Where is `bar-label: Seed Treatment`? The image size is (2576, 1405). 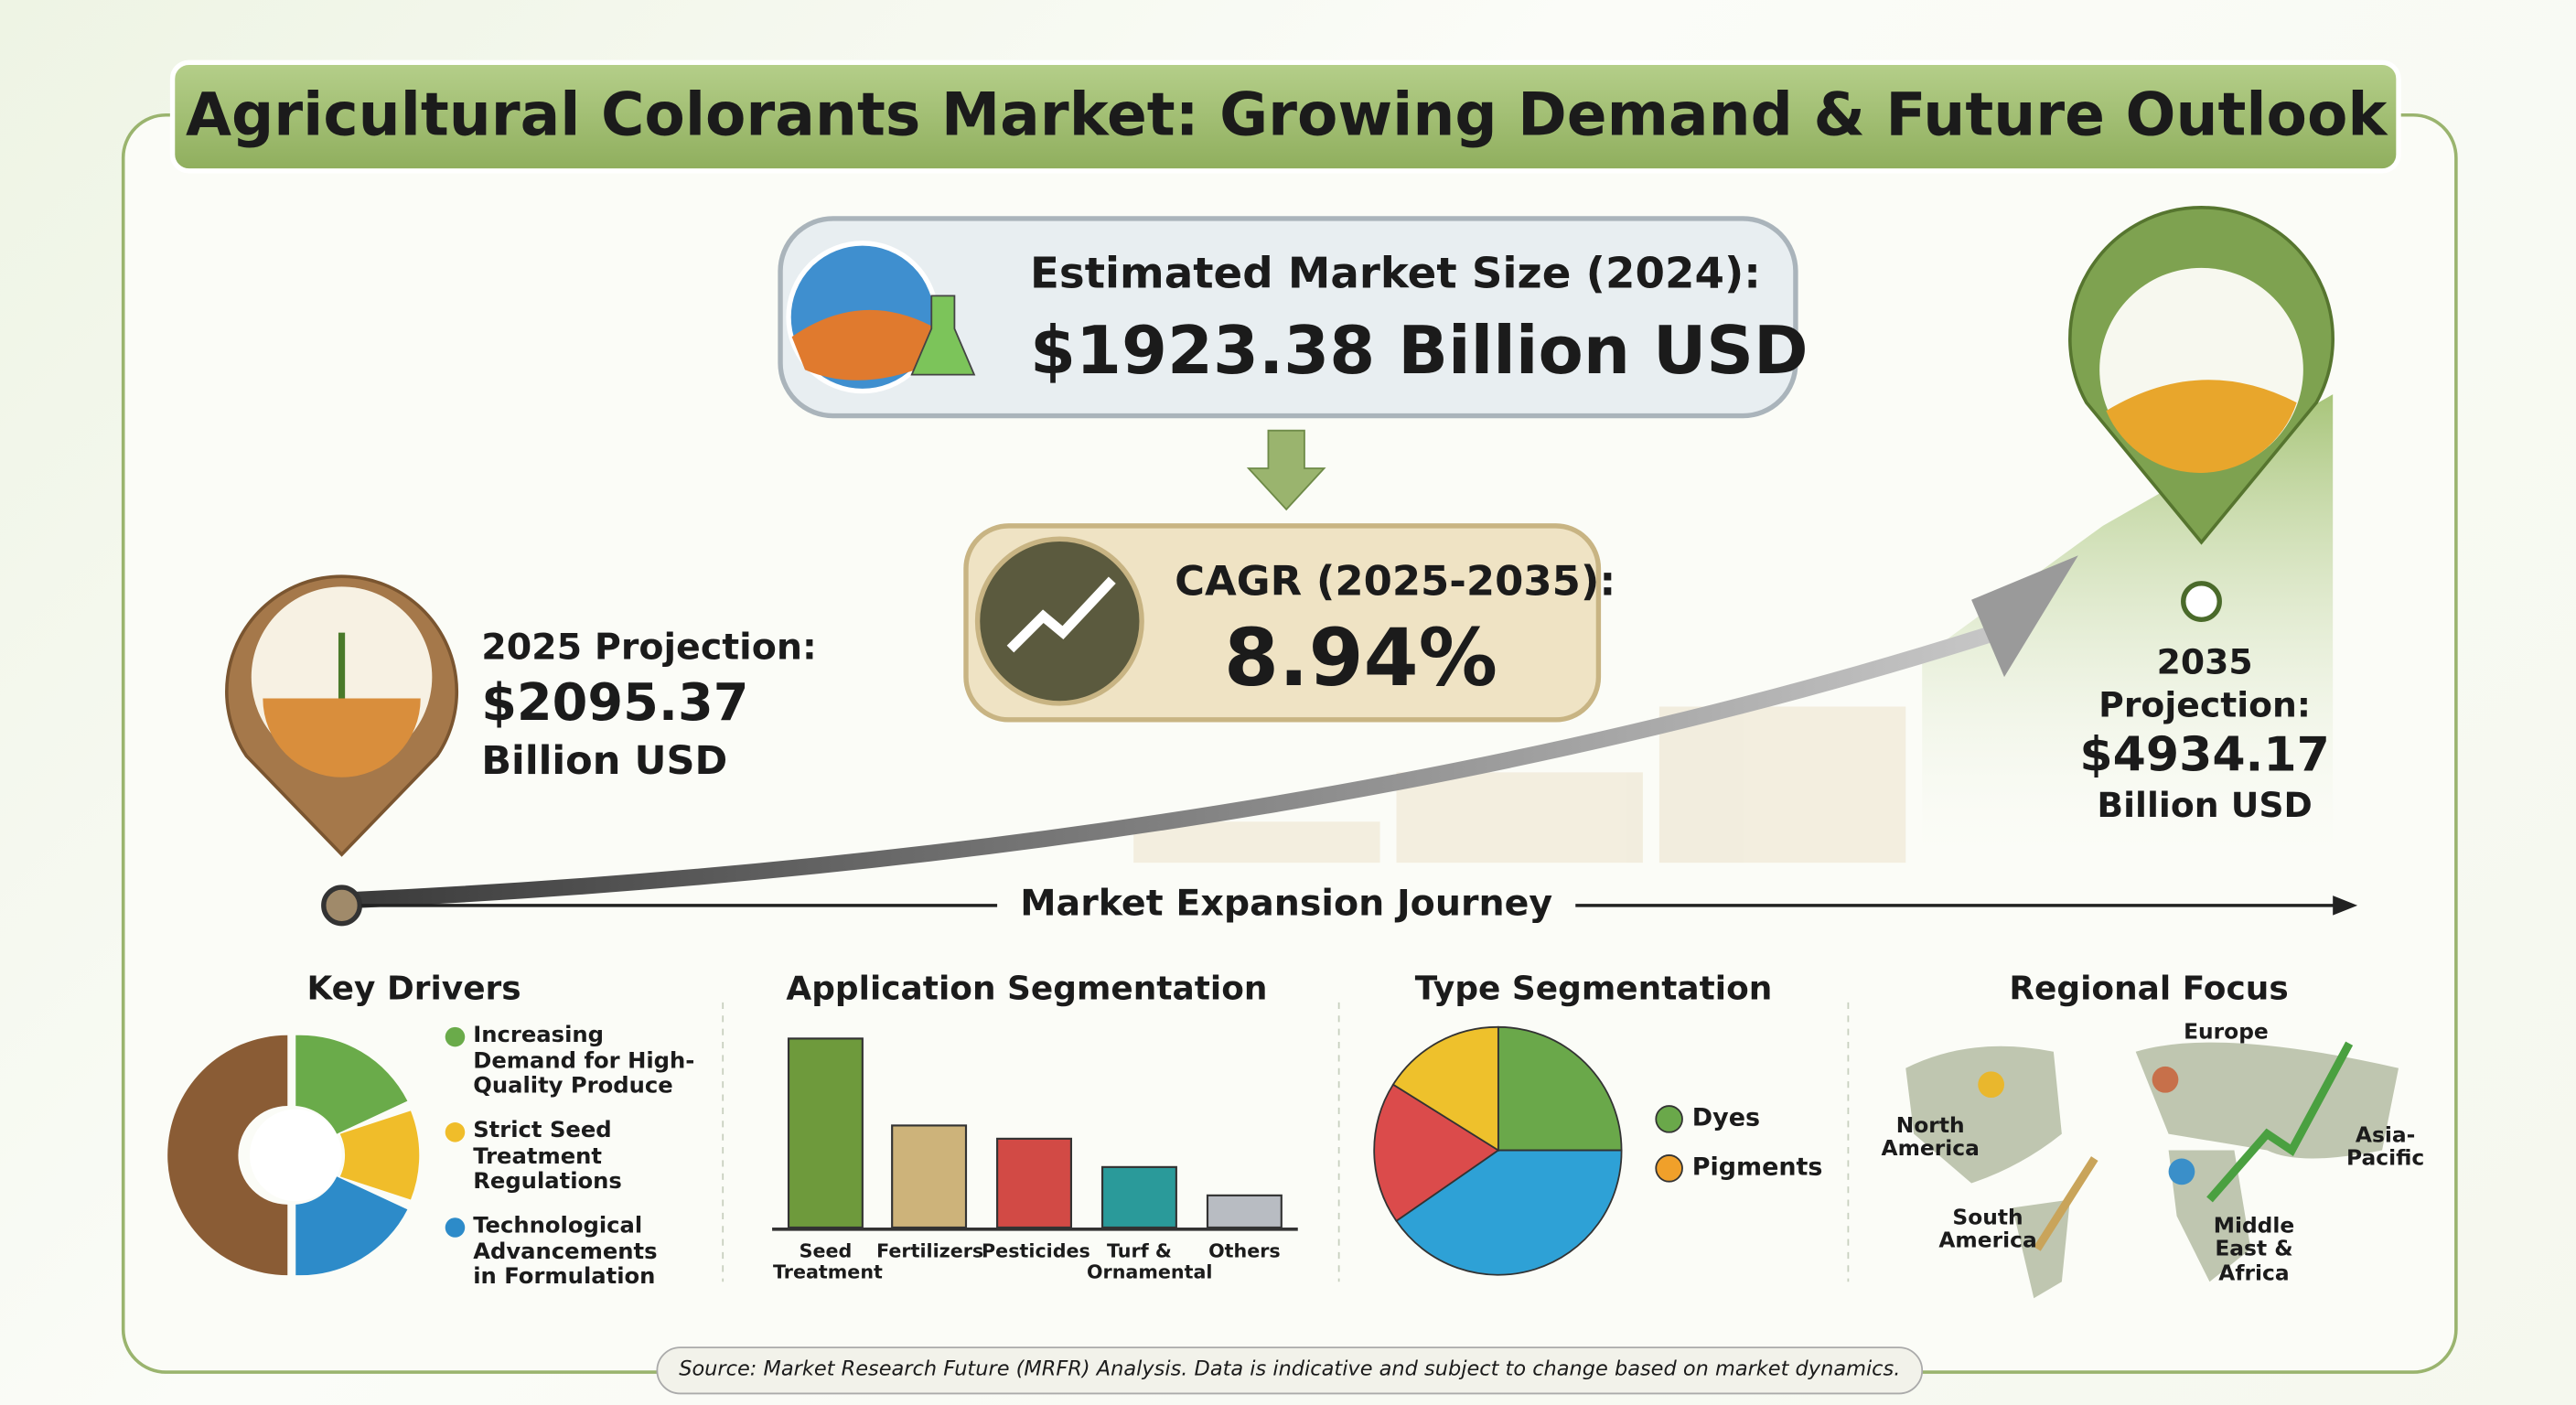
bar-label: Seed Treatment is located at coordinates (828, 1261).